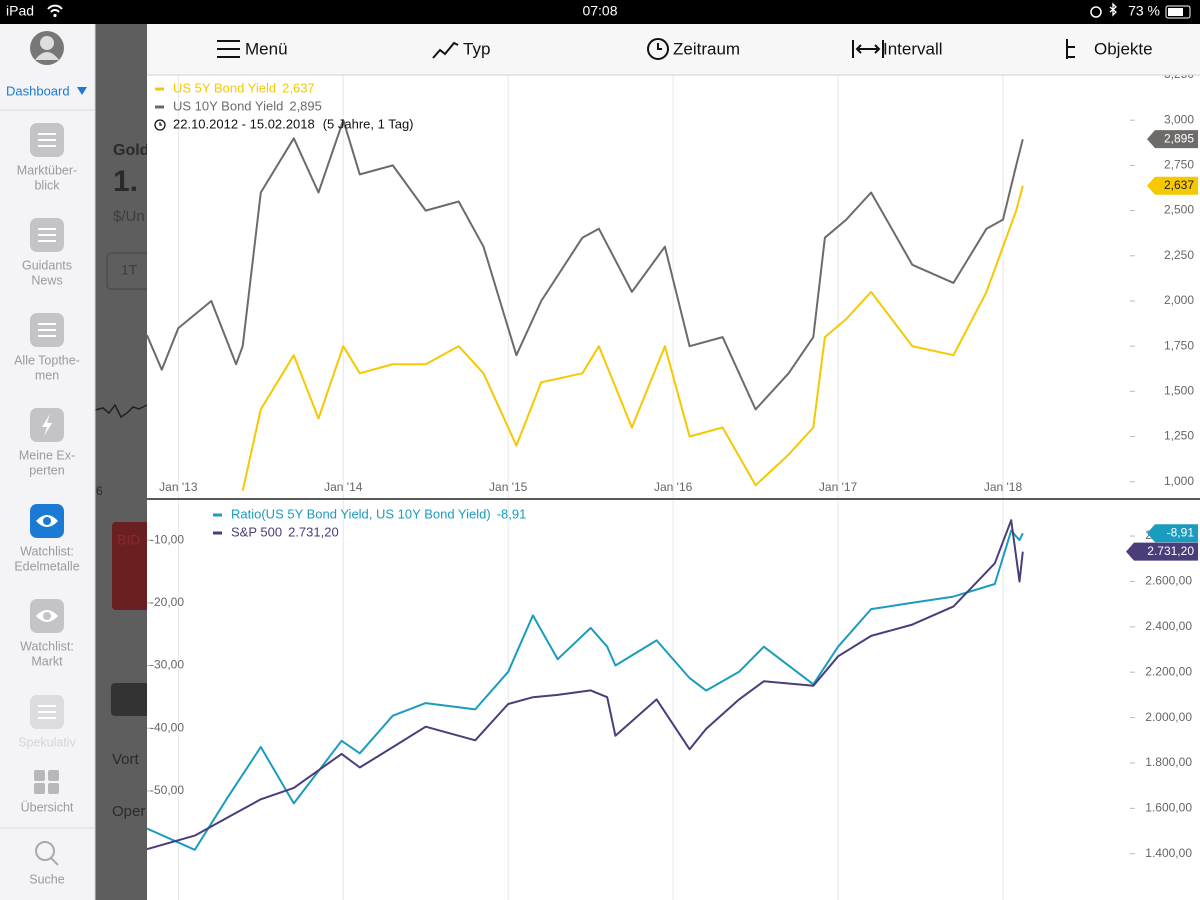 This screenshot has width=1200, height=900. What do you see at coordinates (167, 602) in the screenshot?
I see `y-tick-label: -20,00` at bounding box center [167, 602].